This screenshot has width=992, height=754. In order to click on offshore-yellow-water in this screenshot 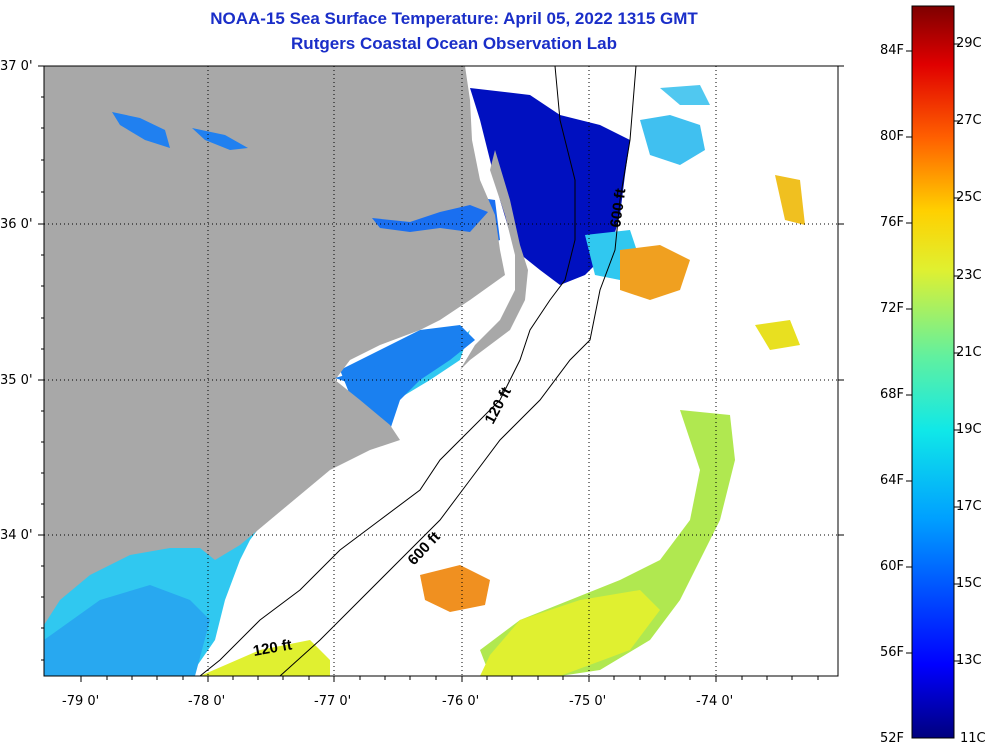, I will do `click(570, 633)`.